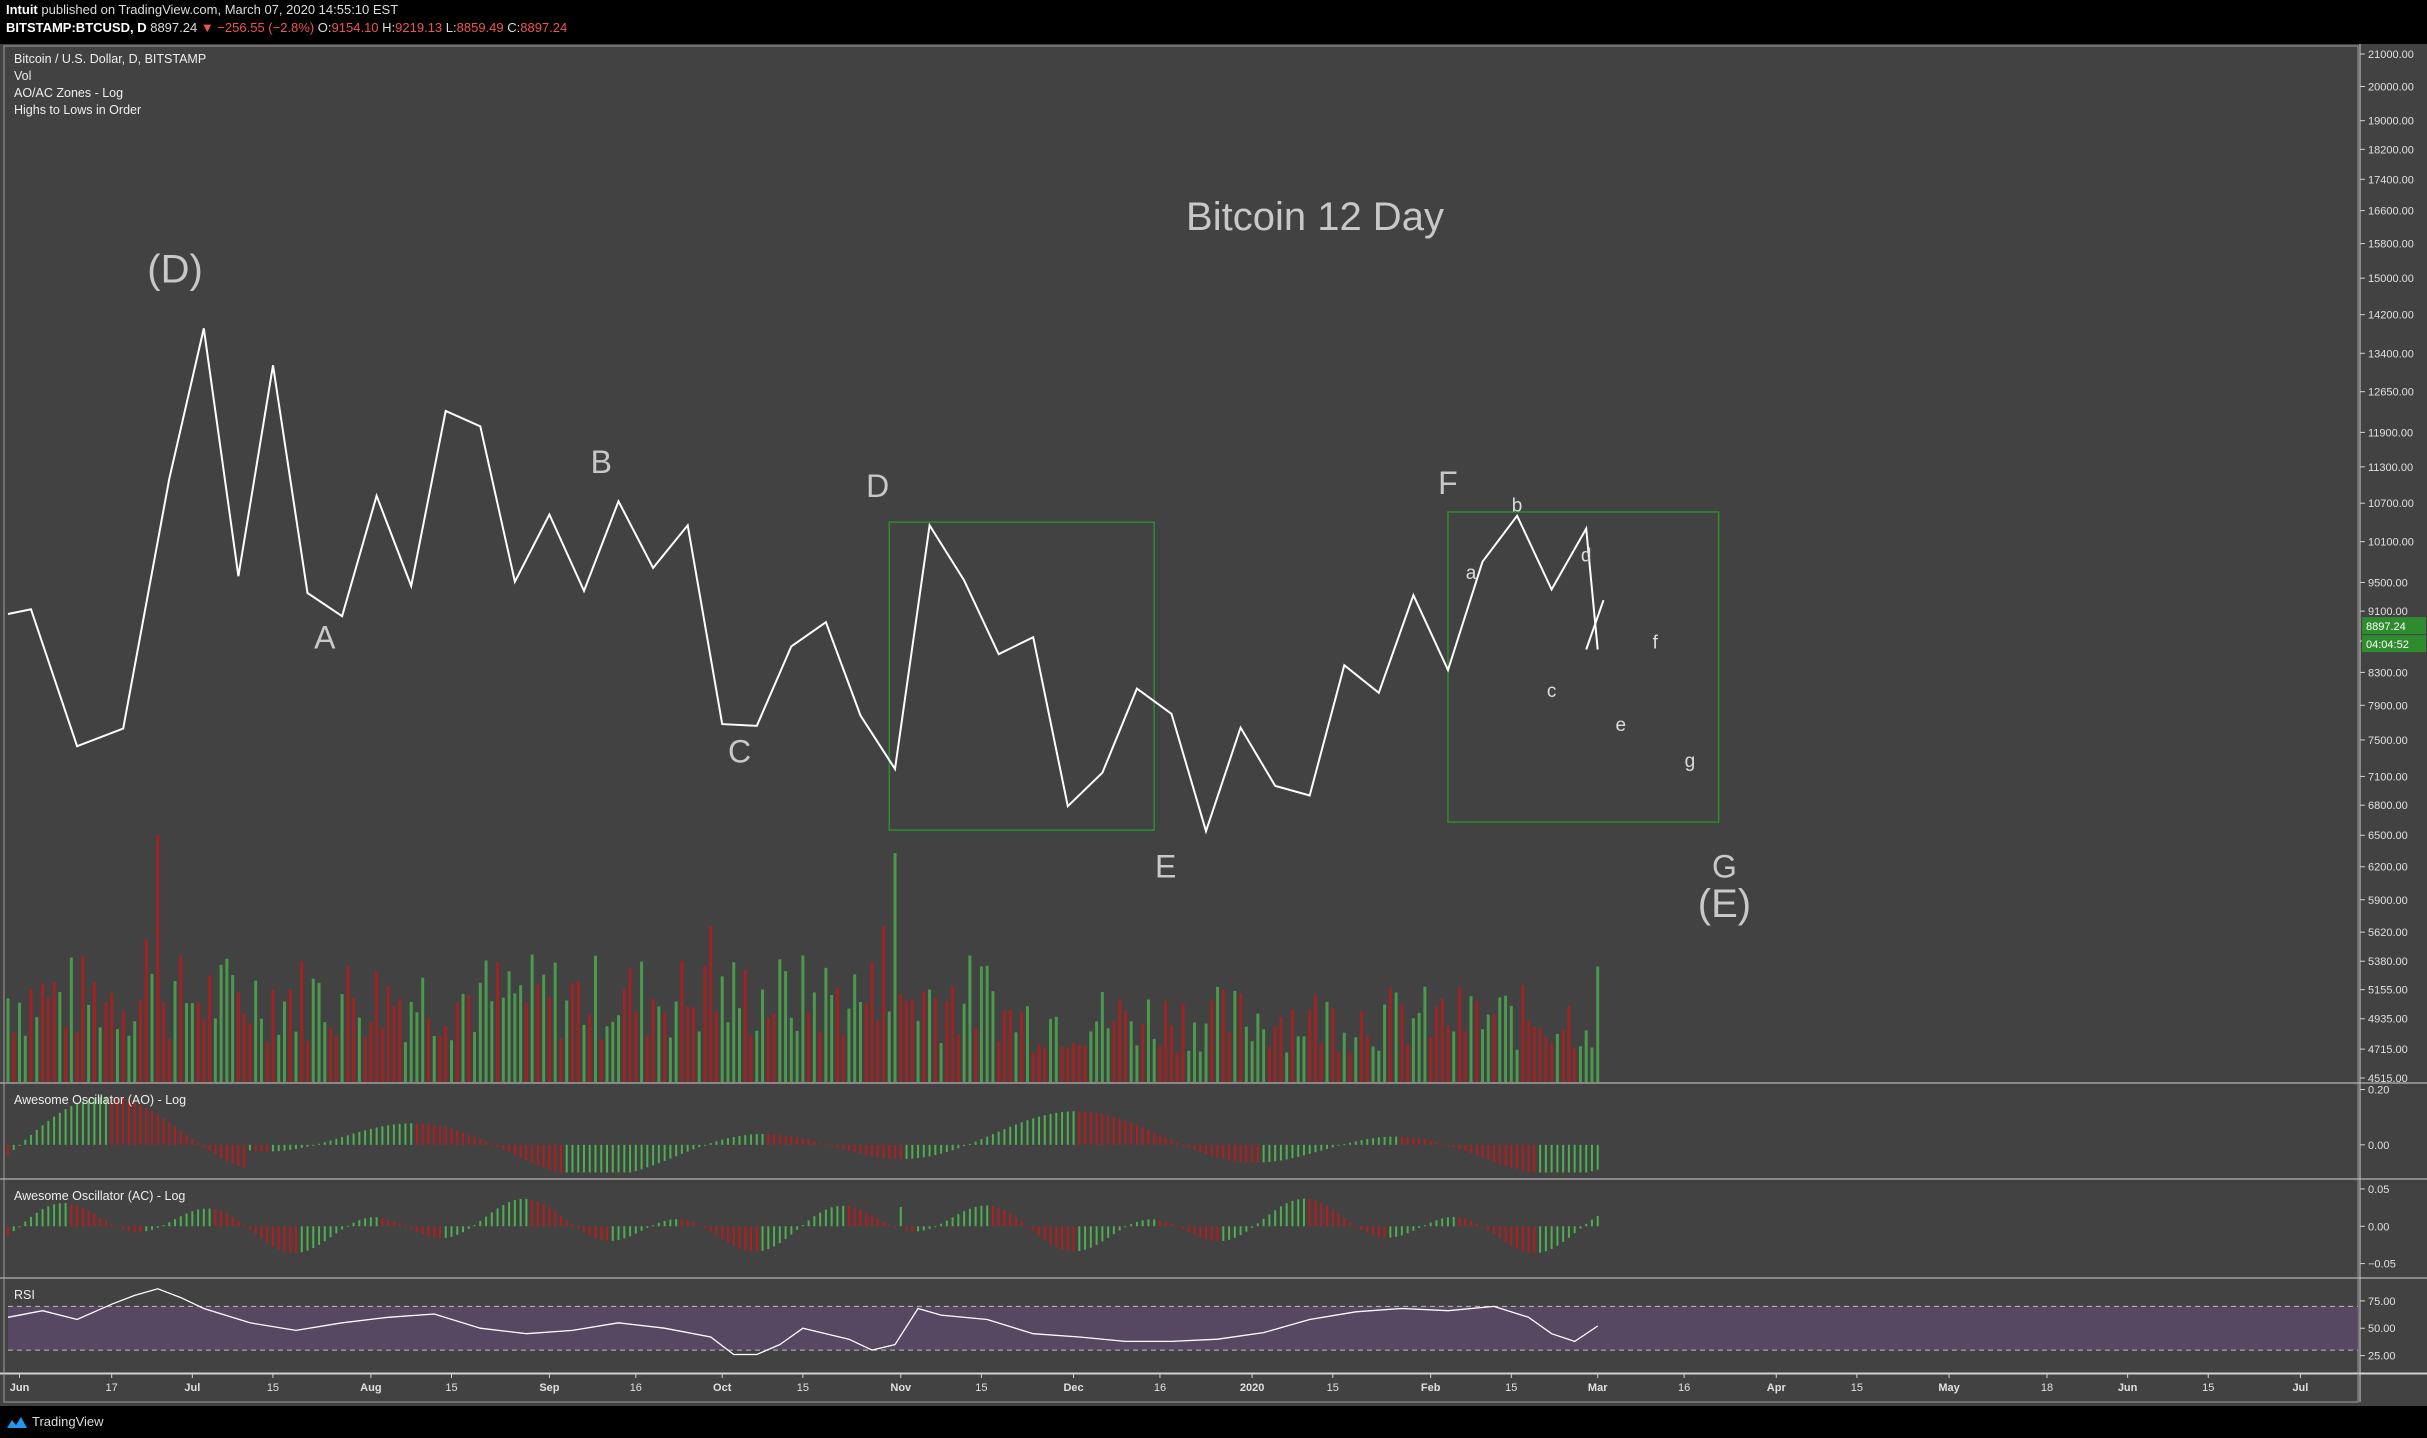 This screenshot has height=1438, width=2427. What do you see at coordinates (78, 110) in the screenshot?
I see `legend-item-highs-lows: Highs to Lows in Order` at bounding box center [78, 110].